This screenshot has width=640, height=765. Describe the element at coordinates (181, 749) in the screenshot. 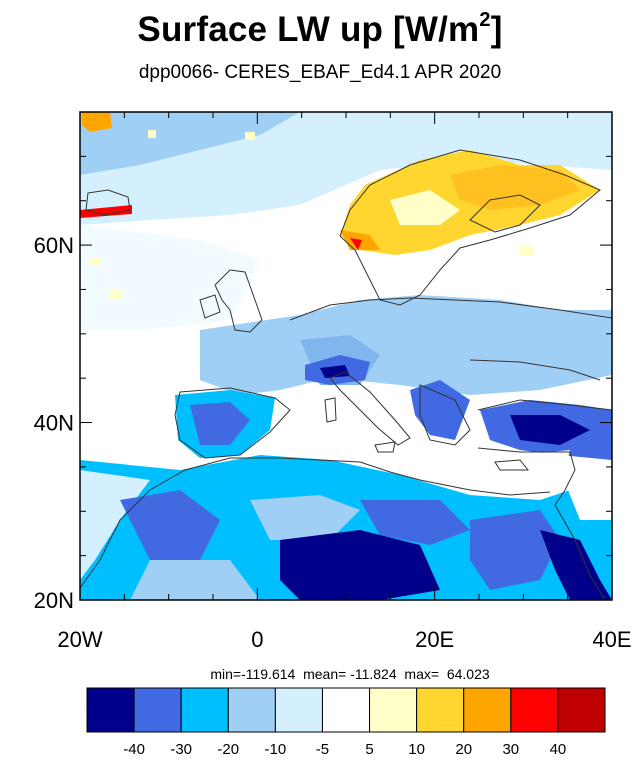

I see `colorbar-label: -30` at that location.